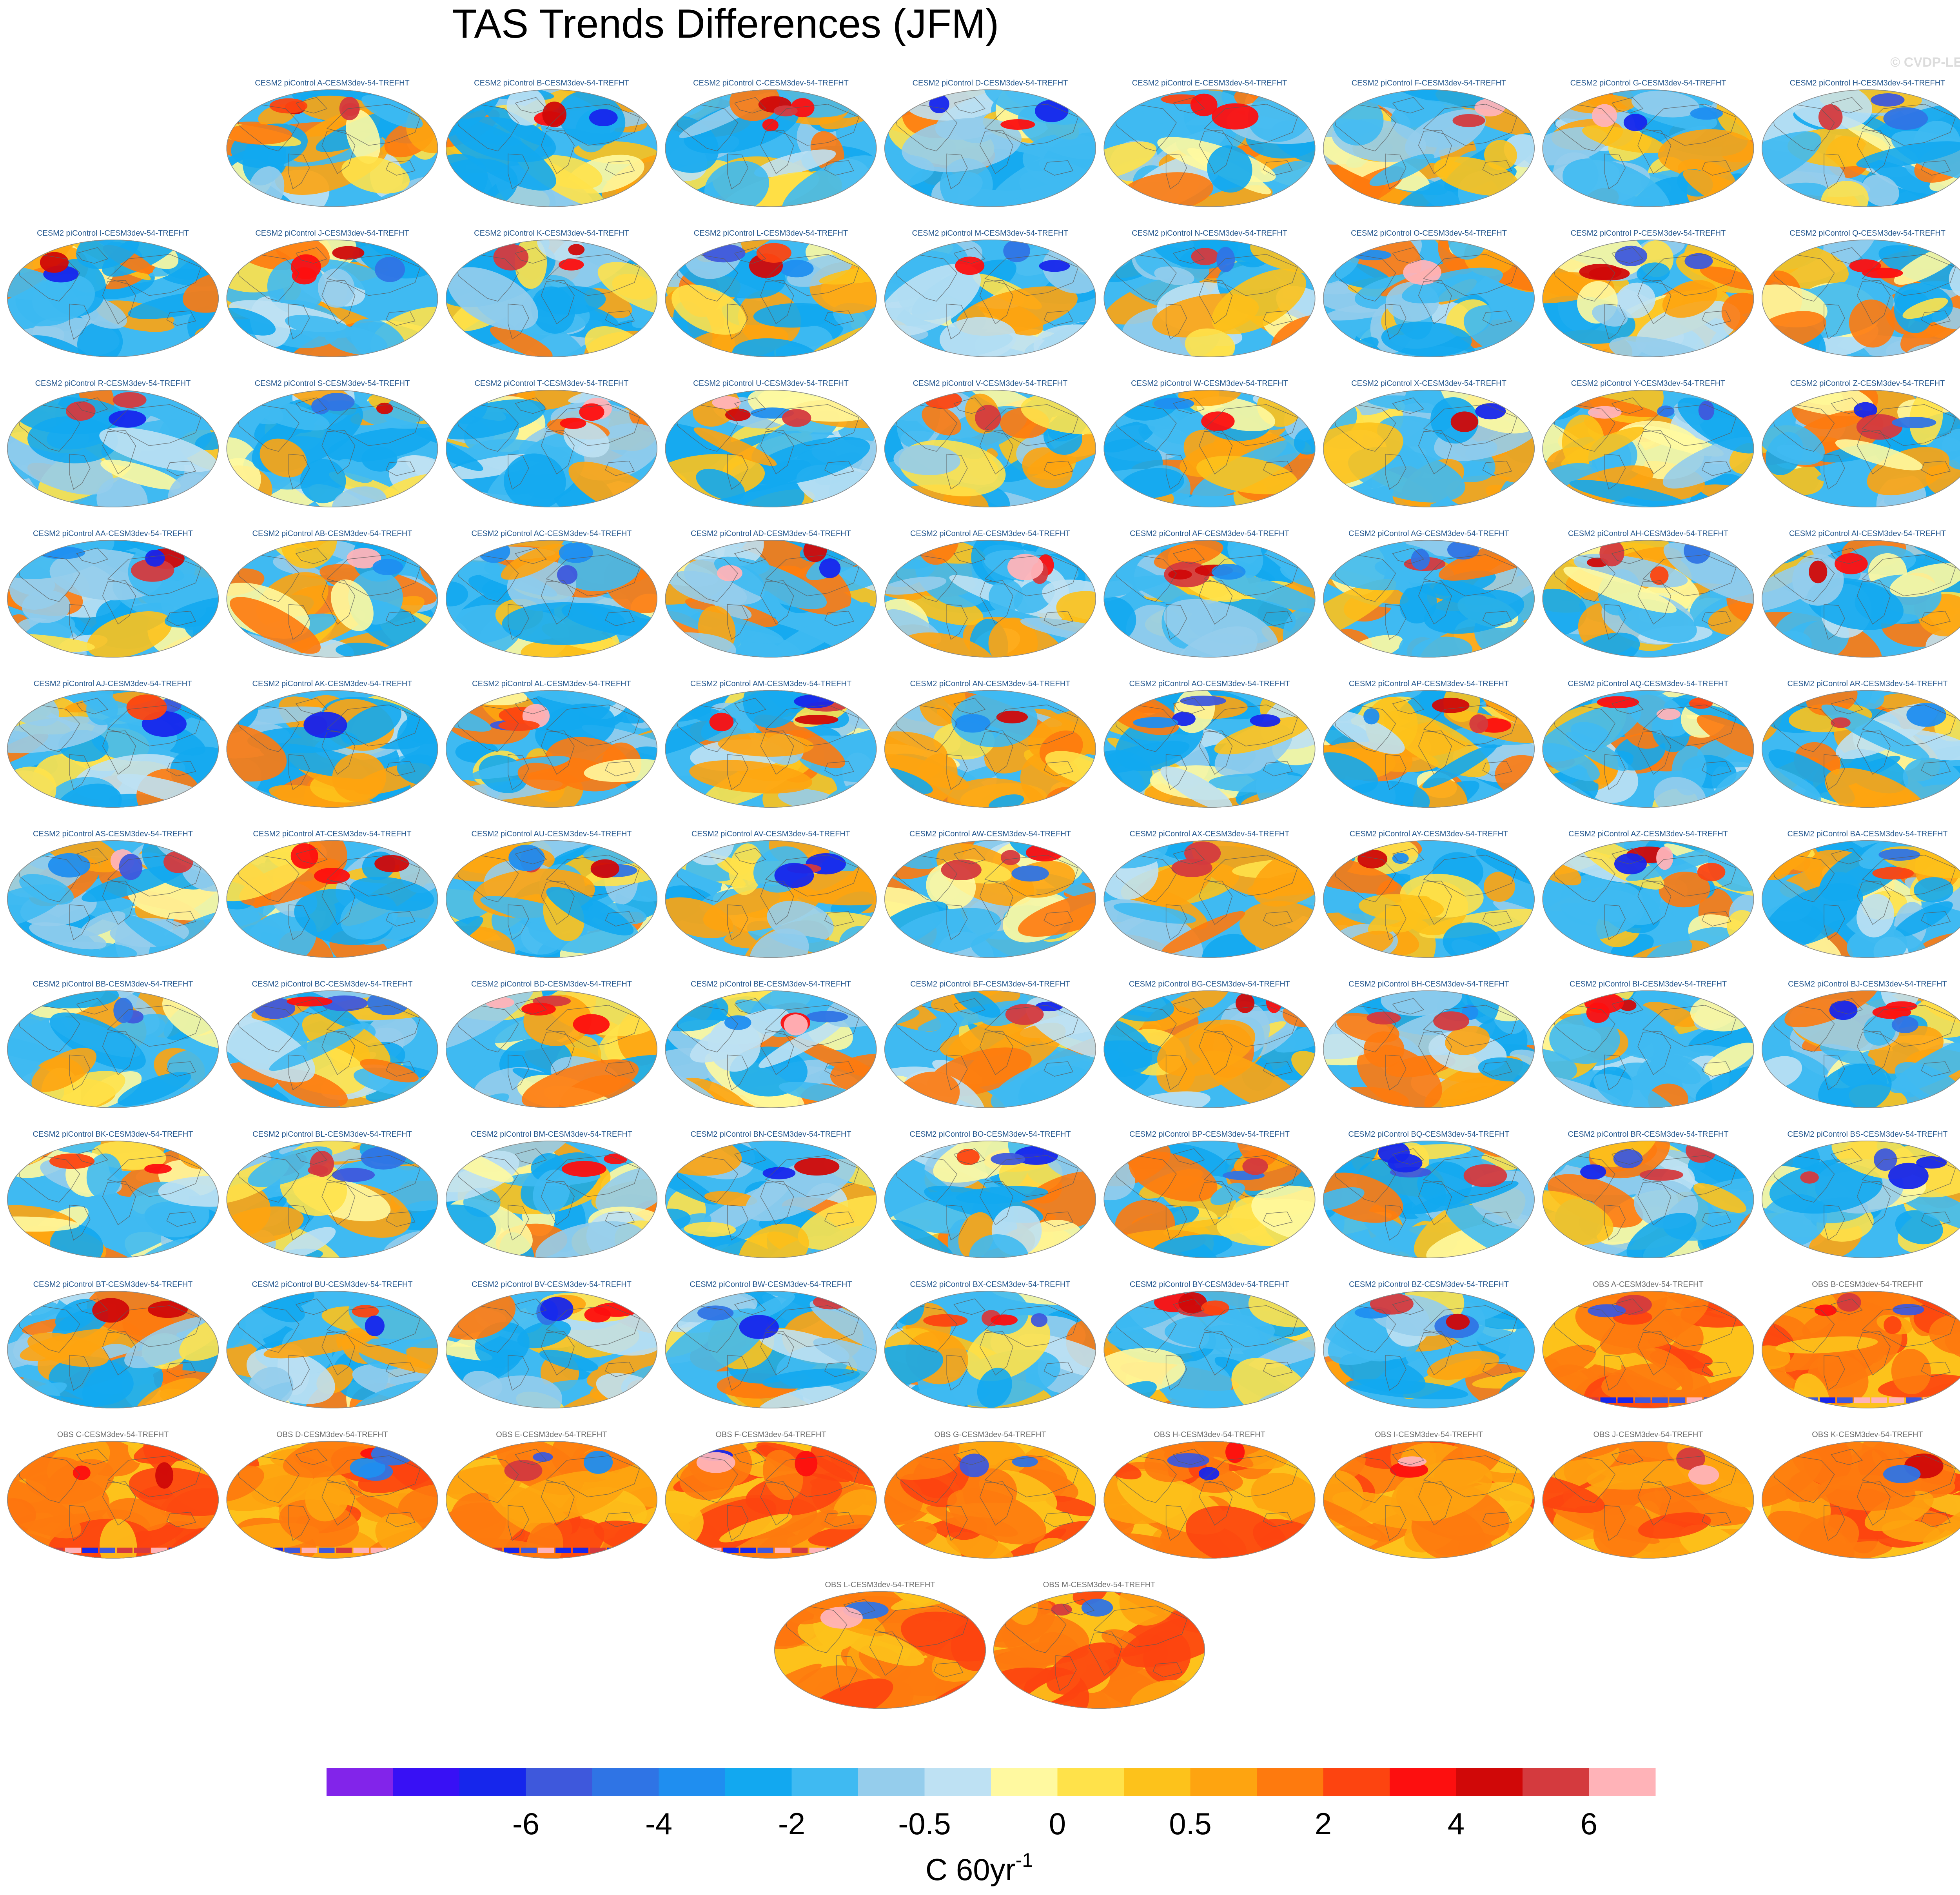  What do you see at coordinates (1209, 234) in the screenshot?
I see `panel-title: CESM2 piControl N-CESM3dev-54-TREFHT` at bounding box center [1209, 234].